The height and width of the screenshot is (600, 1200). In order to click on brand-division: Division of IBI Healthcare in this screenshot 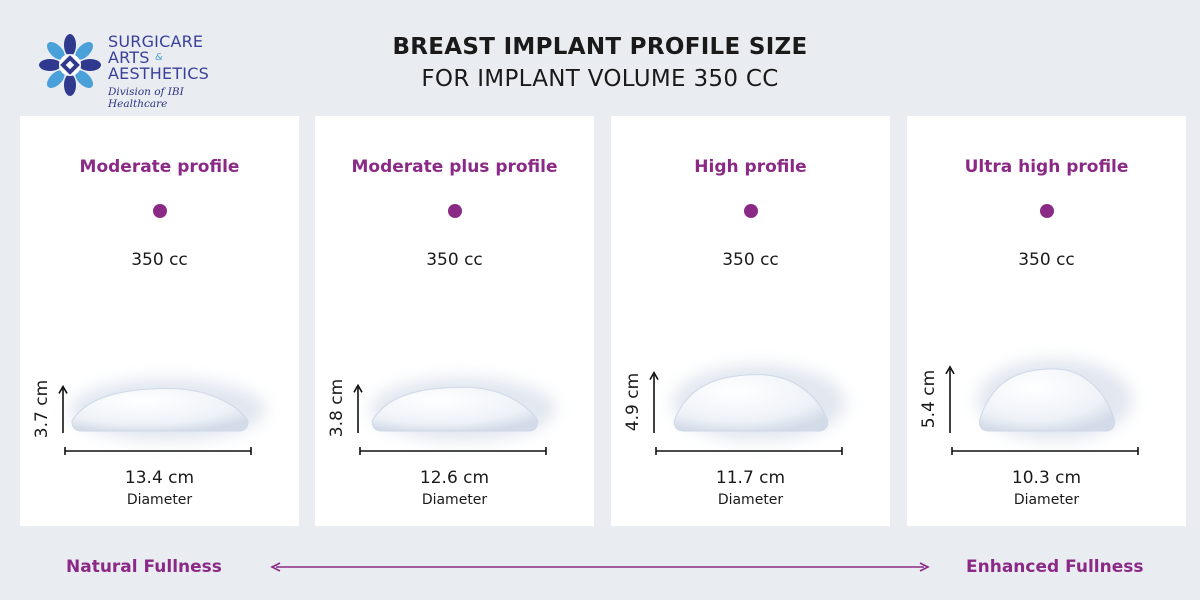, I will do `click(146, 98)`.